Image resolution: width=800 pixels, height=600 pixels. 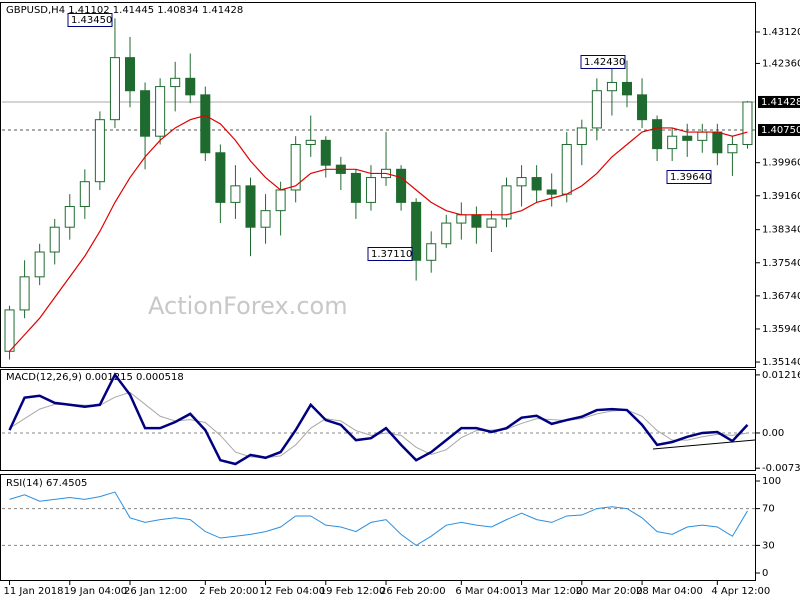 I want to click on annotation-label: 1.43450, so click(x=91, y=20).